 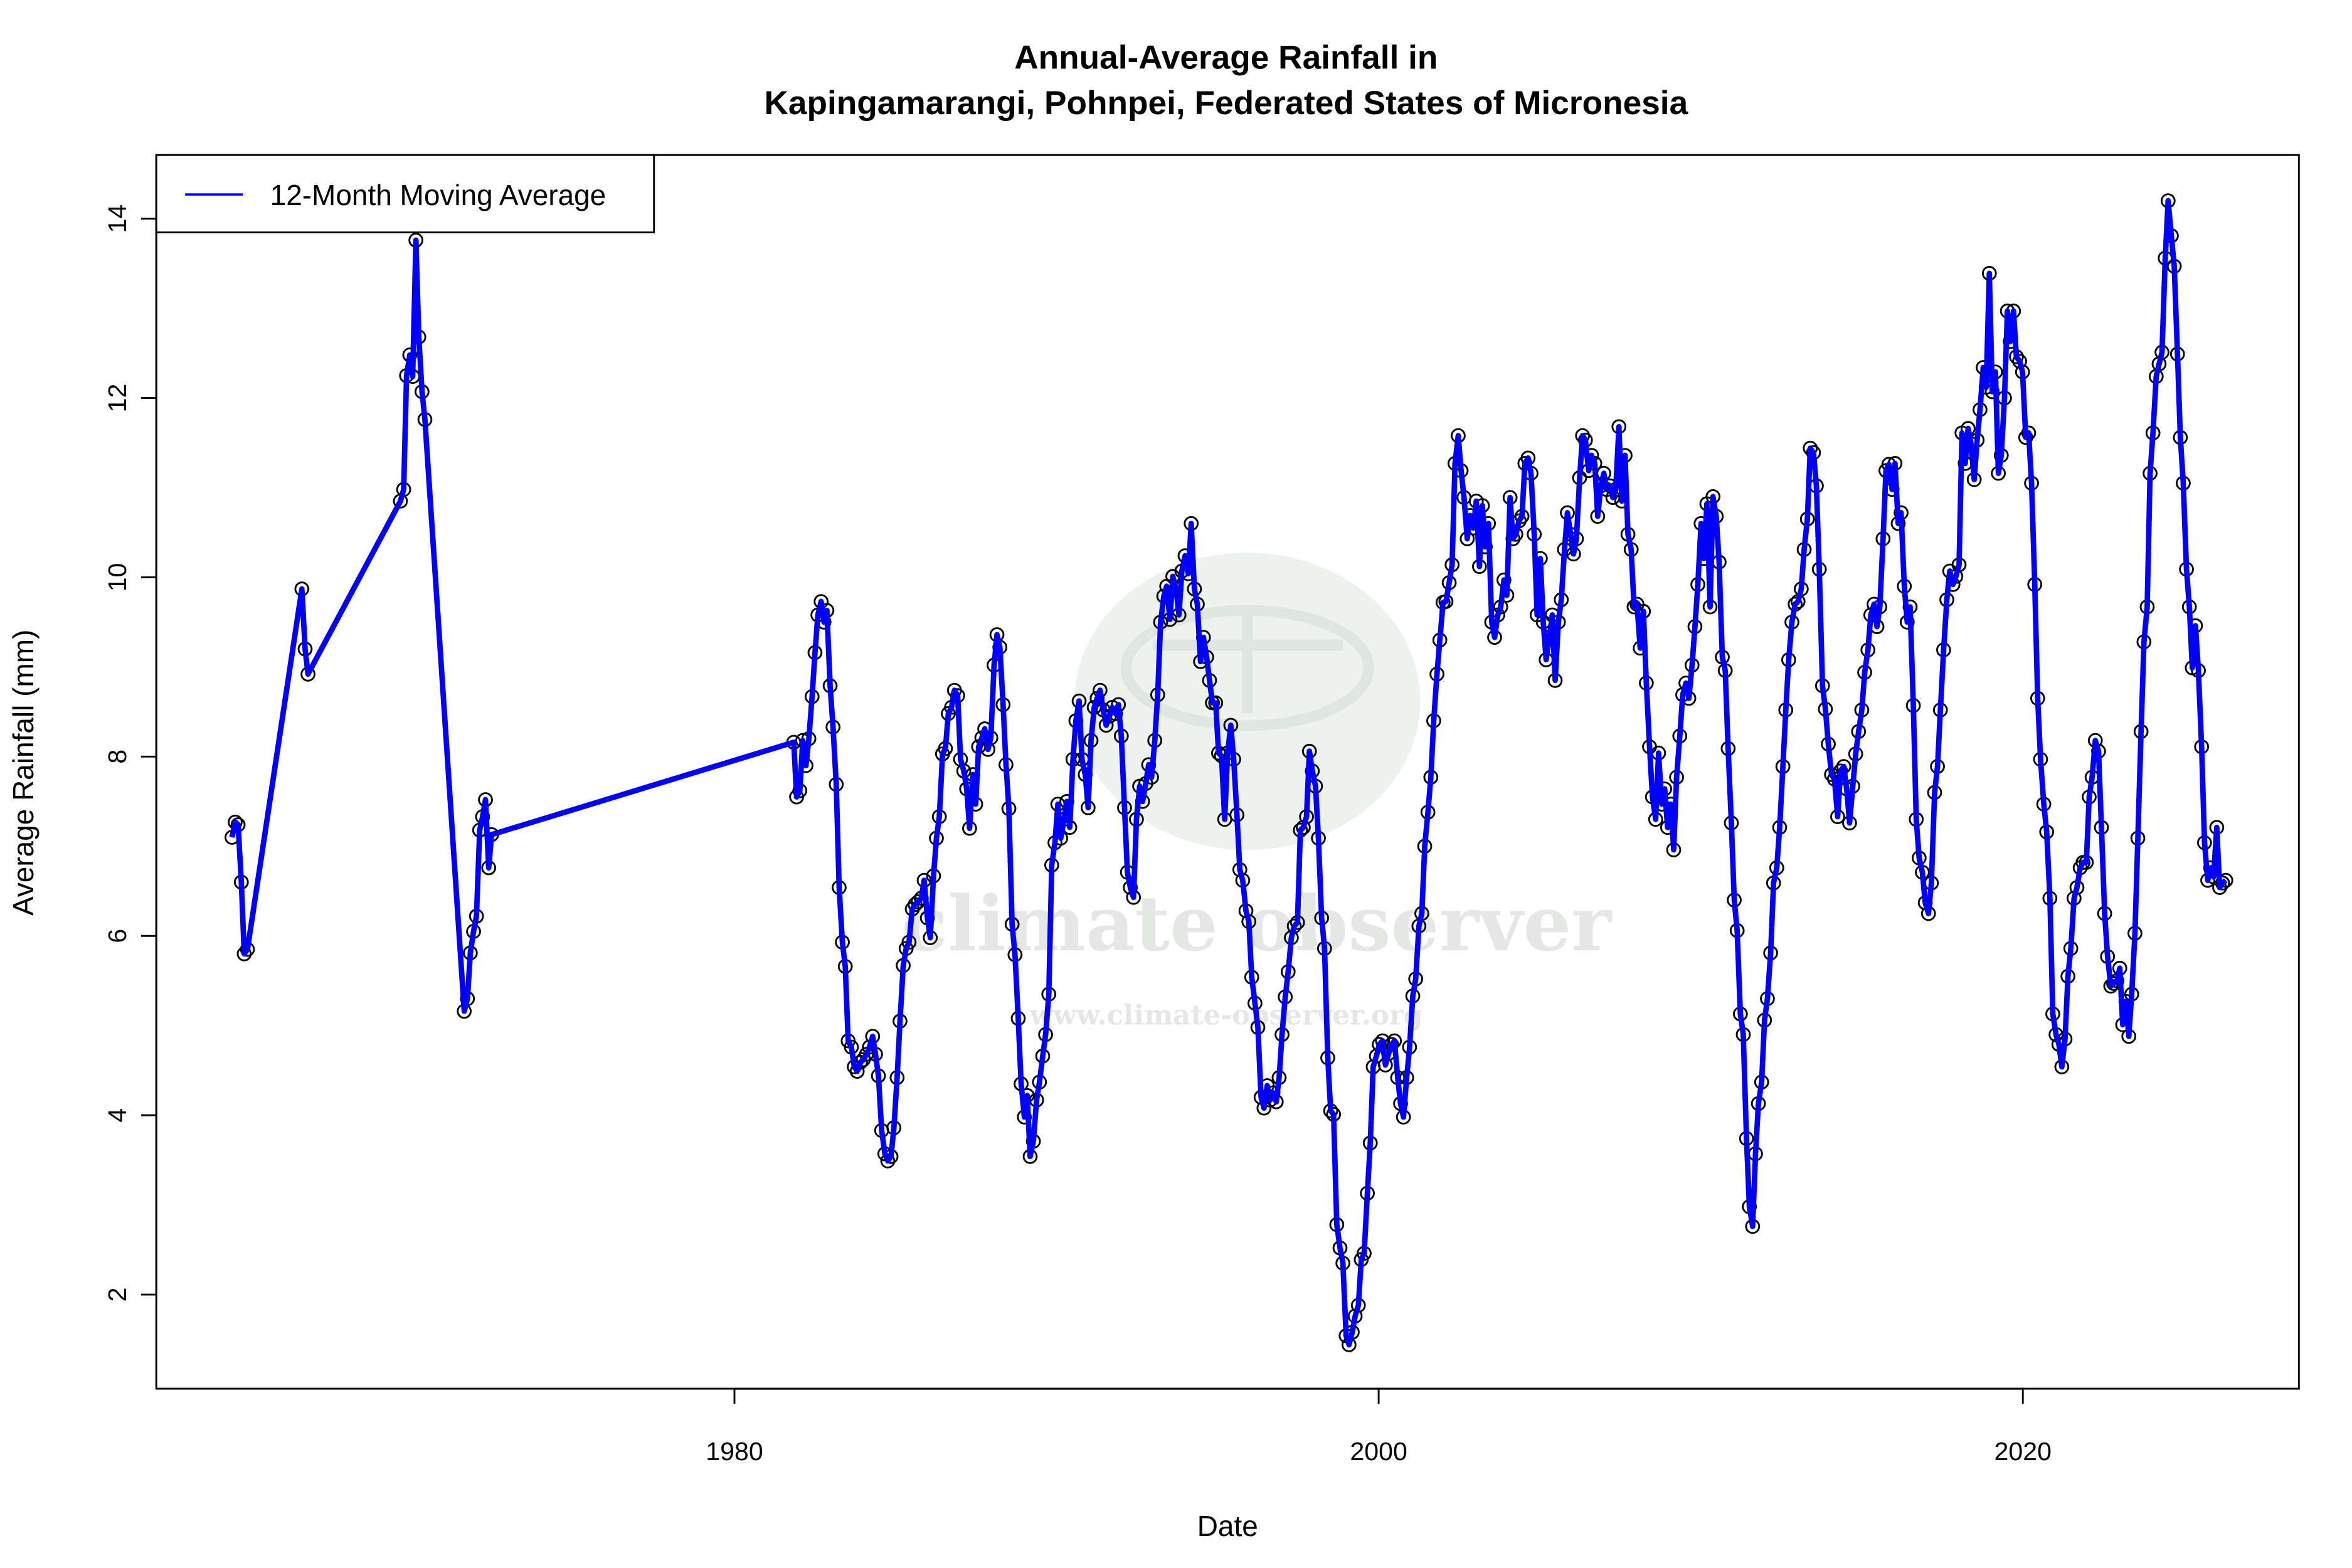 I want to click on legend-entry: 12-Month Moving Average, so click(x=438, y=195).